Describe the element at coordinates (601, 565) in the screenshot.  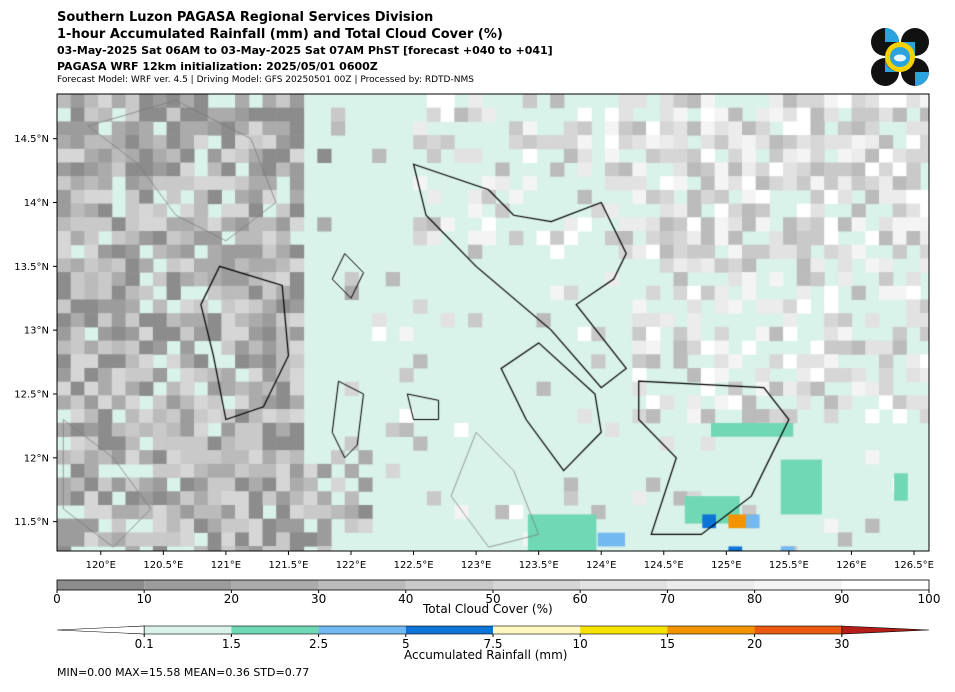
I see `lon-tick-label: 124°E` at that location.